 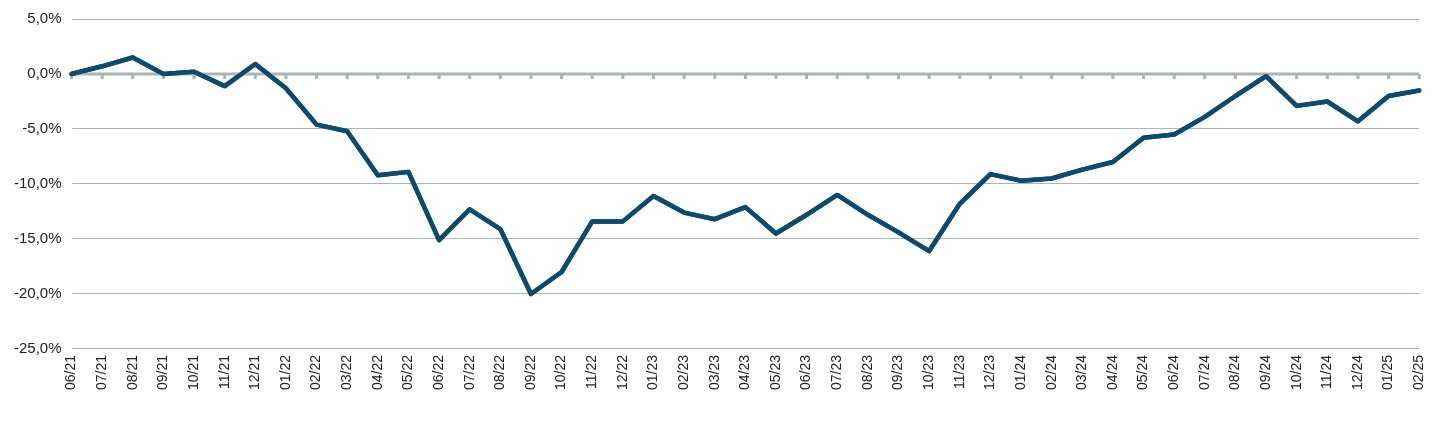 What do you see at coordinates (499, 372) in the screenshot?
I see `x-tick-label: 08/22` at bounding box center [499, 372].